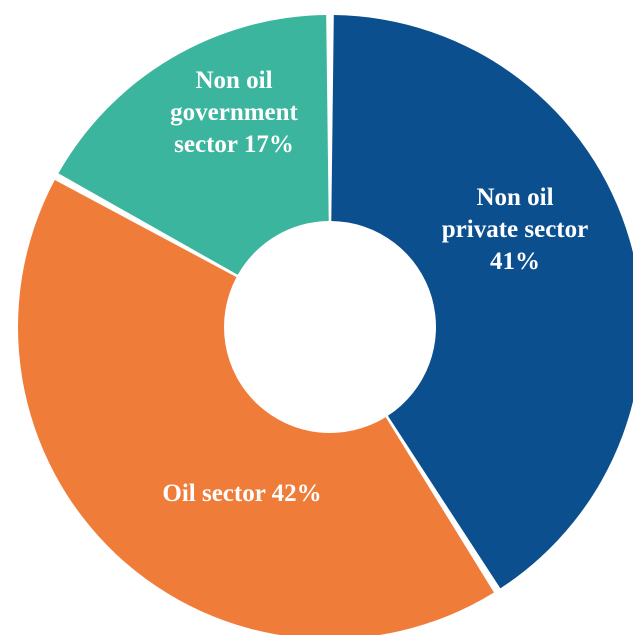  I want to click on slice-label-line: private sector, so click(515, 229).